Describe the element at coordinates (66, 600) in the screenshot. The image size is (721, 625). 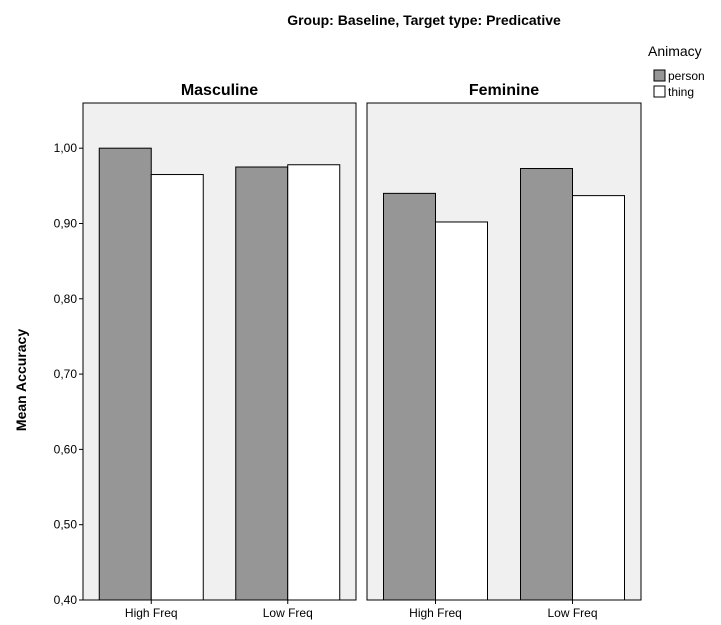
I see `y-tick-label: 0,40` at that location.